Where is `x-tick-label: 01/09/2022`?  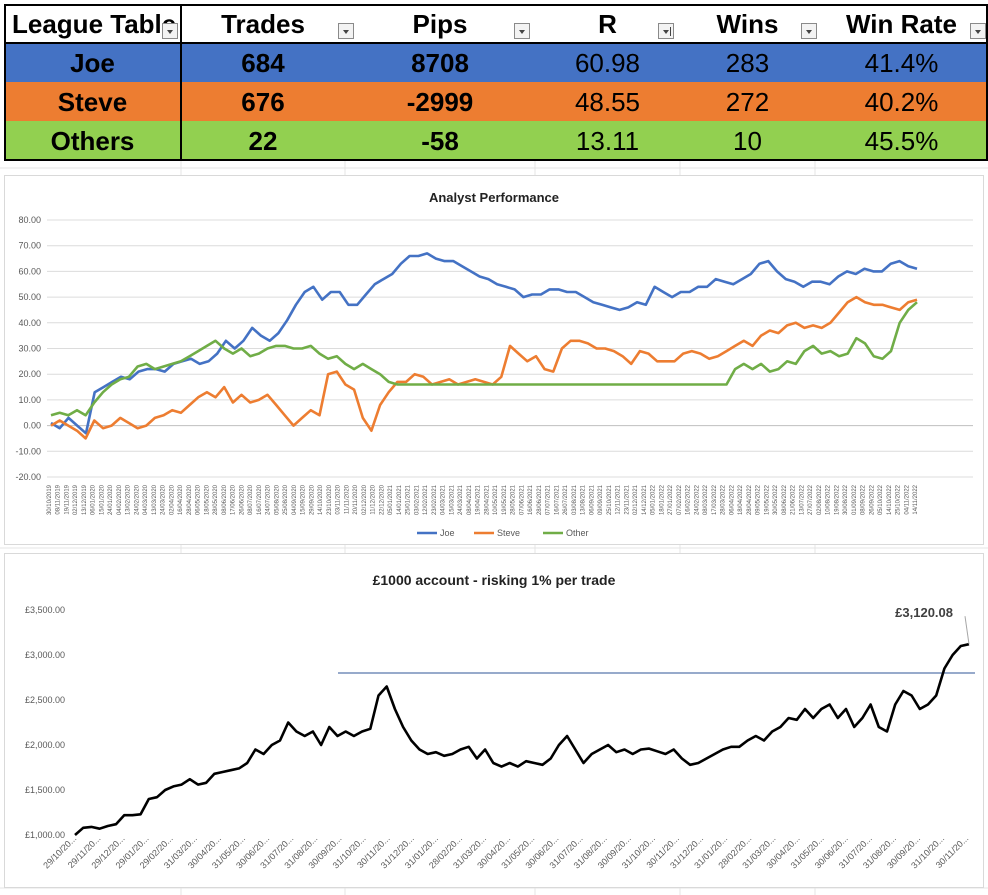 x-tick-label: 01/09/2022 is located at coordinates (855, 499).